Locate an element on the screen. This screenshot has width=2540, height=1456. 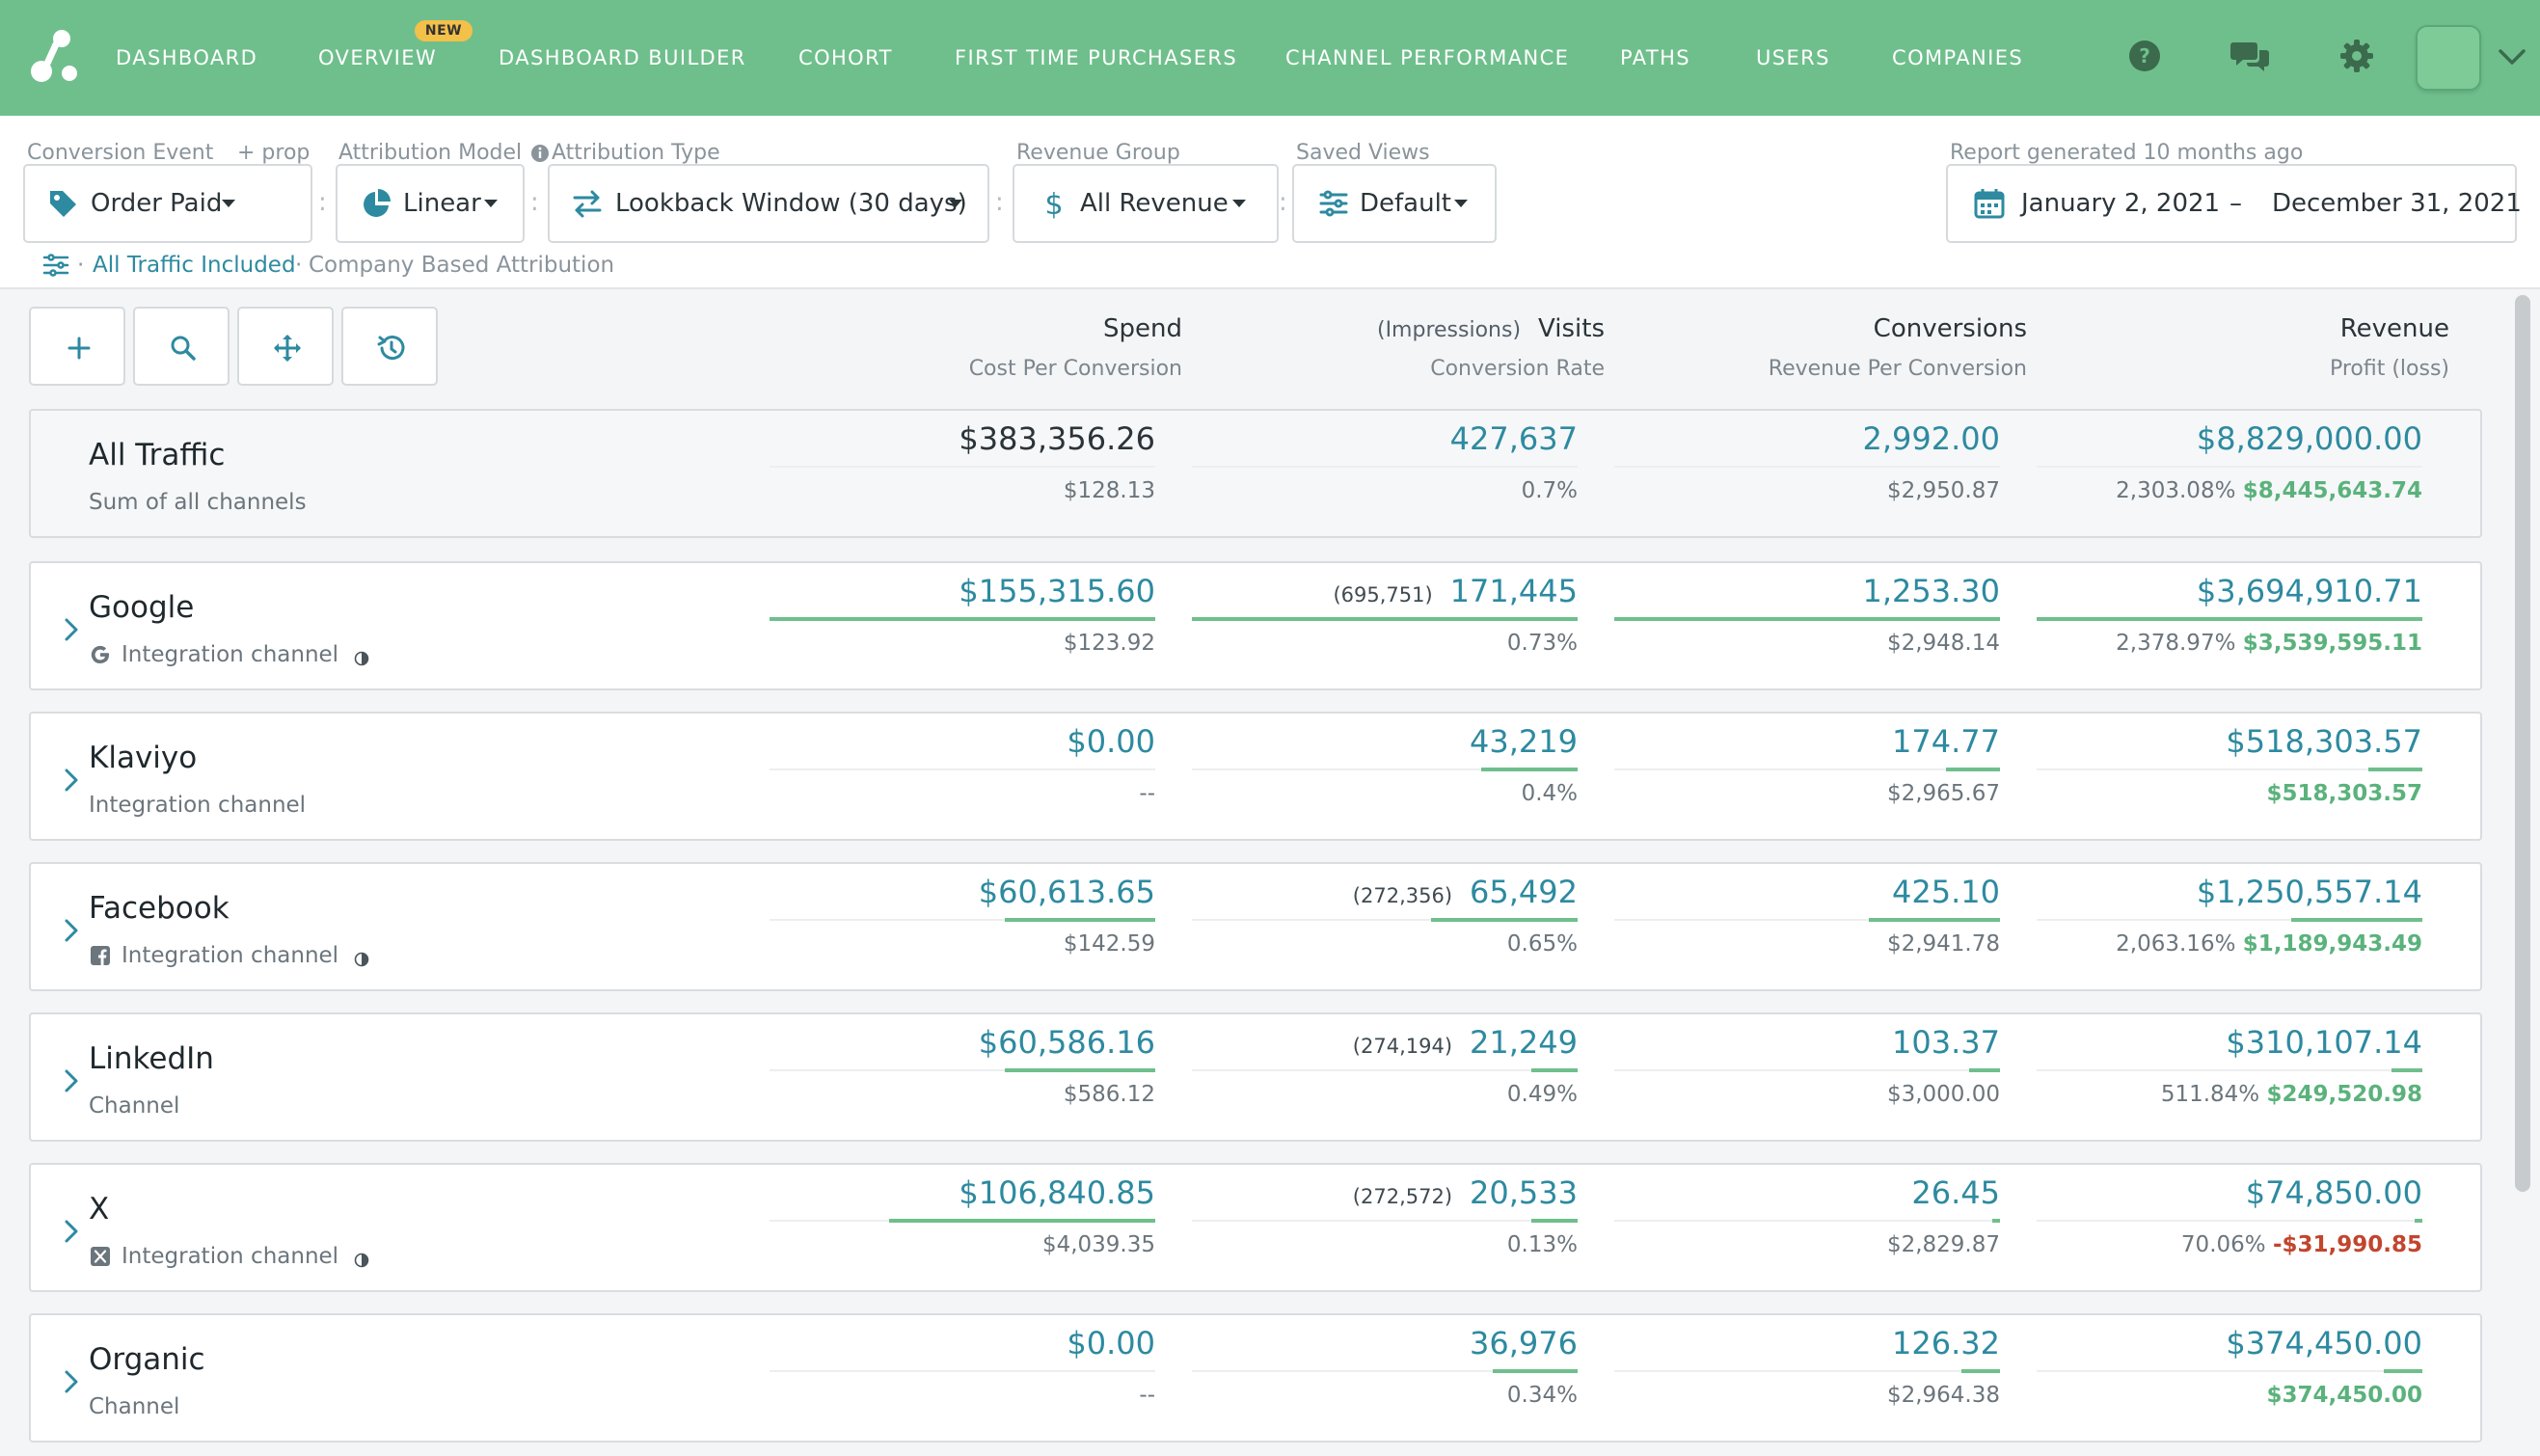
conversions-cell: 1,253.30 $2,948.14 is located at coordinates (1807, 615).